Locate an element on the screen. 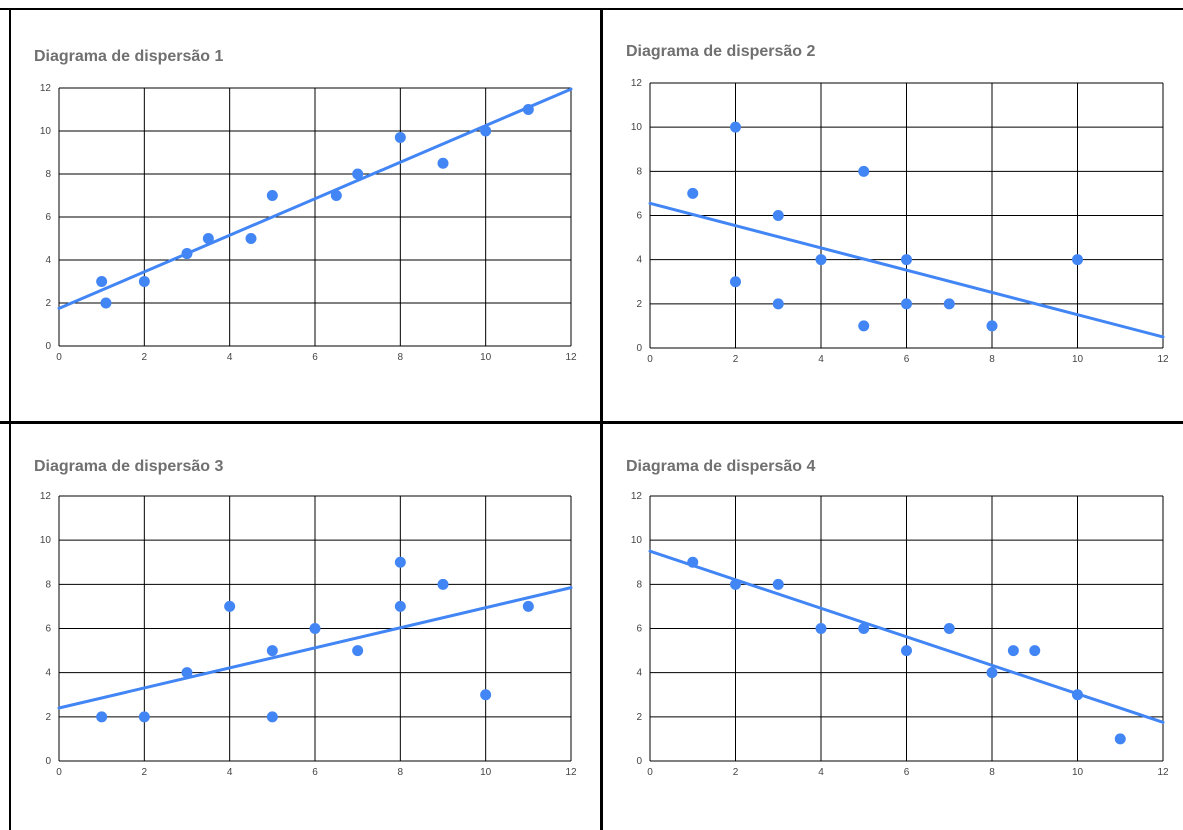 This screenshot has height=830, width=1183. frame-top-border is located at coordinates (591, 9).